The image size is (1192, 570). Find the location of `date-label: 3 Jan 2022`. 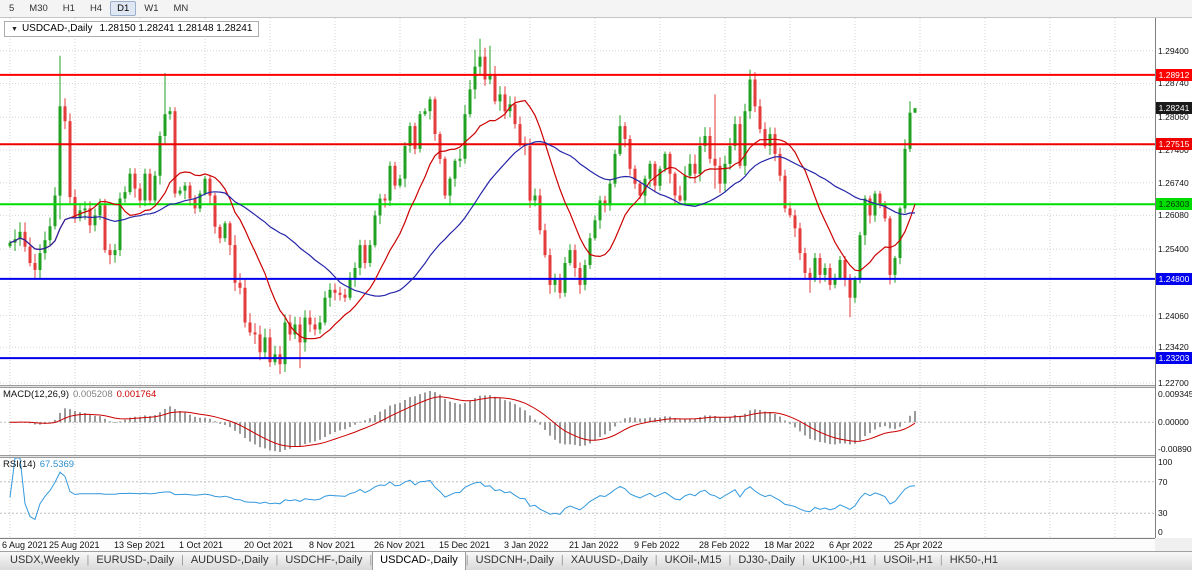

date-label: 3 Jan 2022 is located at coordinates (526, 545).